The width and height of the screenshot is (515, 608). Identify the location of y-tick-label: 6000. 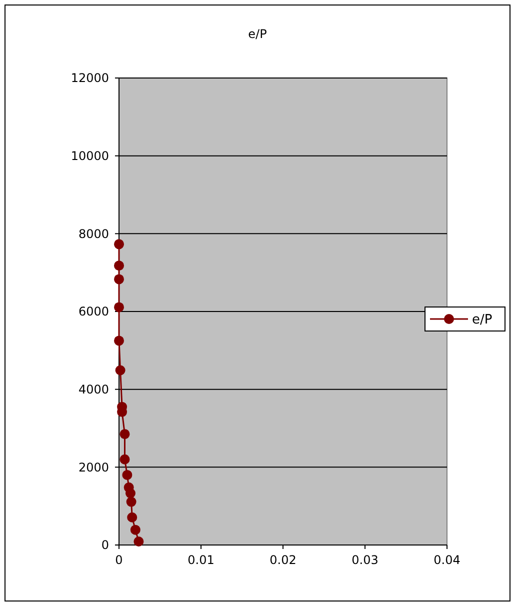
(93, 311).